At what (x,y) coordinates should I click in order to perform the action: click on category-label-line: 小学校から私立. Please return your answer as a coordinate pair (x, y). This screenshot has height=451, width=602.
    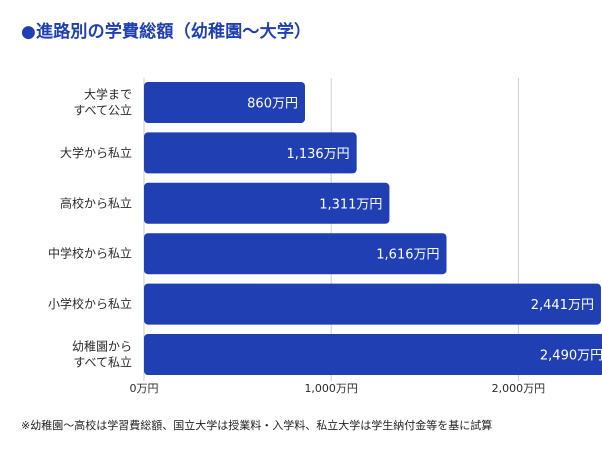
    Looking at the image, I should click on (90, 303).